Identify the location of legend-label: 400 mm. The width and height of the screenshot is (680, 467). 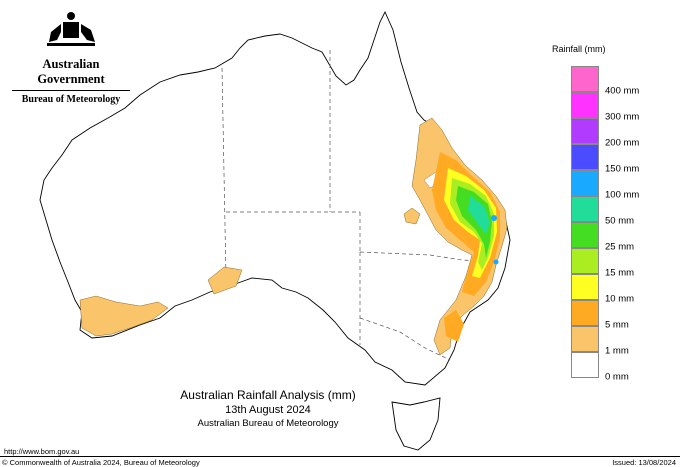
(622, 91).